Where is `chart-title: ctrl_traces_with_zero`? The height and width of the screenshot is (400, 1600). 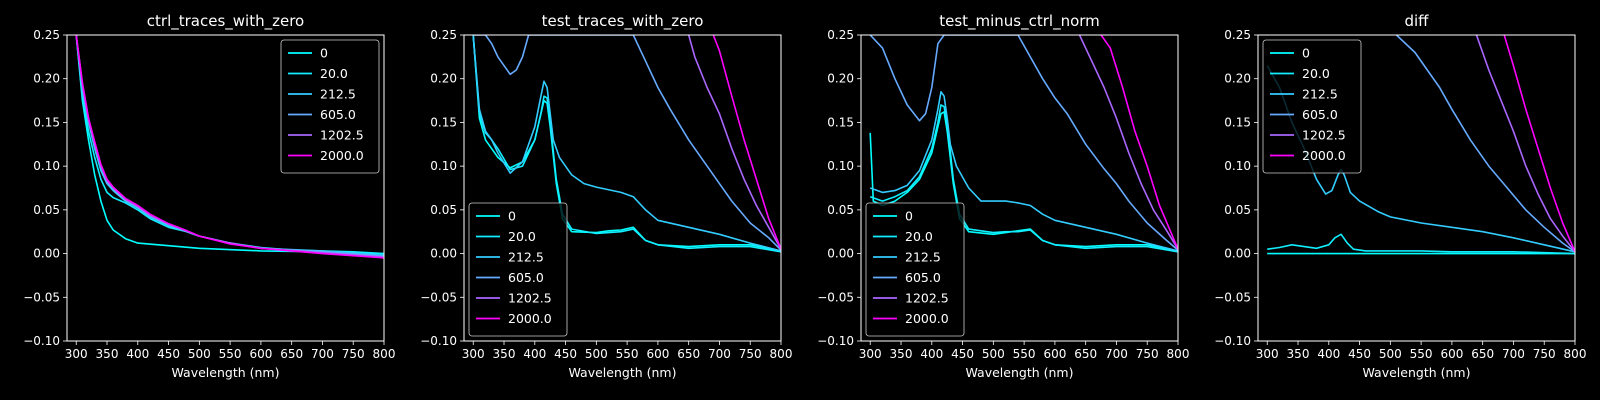
chart-title: ctrl_traces_with_zero is located at coordinates (225, 21).